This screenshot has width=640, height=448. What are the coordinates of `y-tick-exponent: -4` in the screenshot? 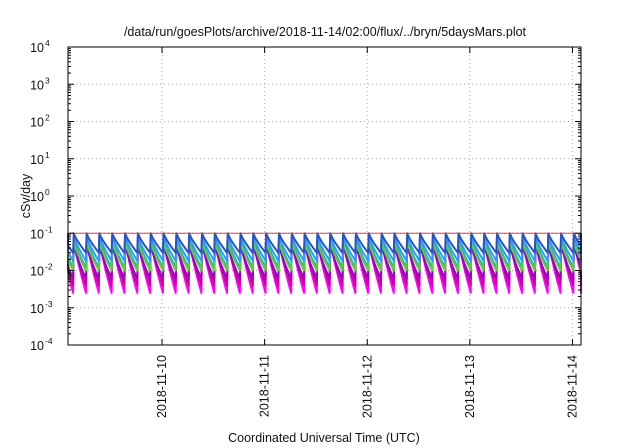 It's located at (49, 341).